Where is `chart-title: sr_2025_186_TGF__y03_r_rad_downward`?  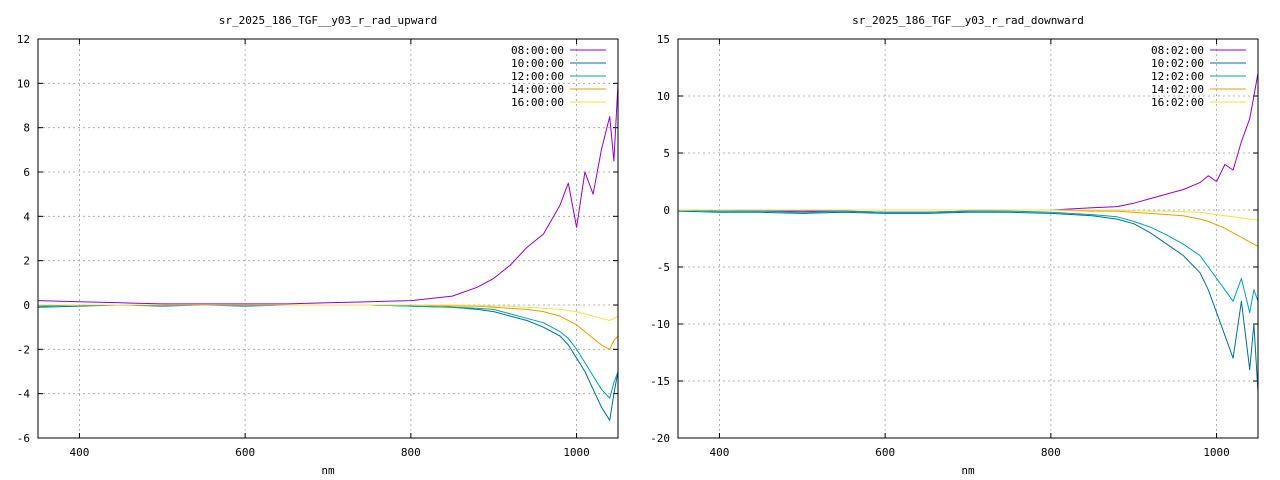 chart-title: sr_2025_186_TGF__y03_r_rad_downward is located at coordinates (968, 20).